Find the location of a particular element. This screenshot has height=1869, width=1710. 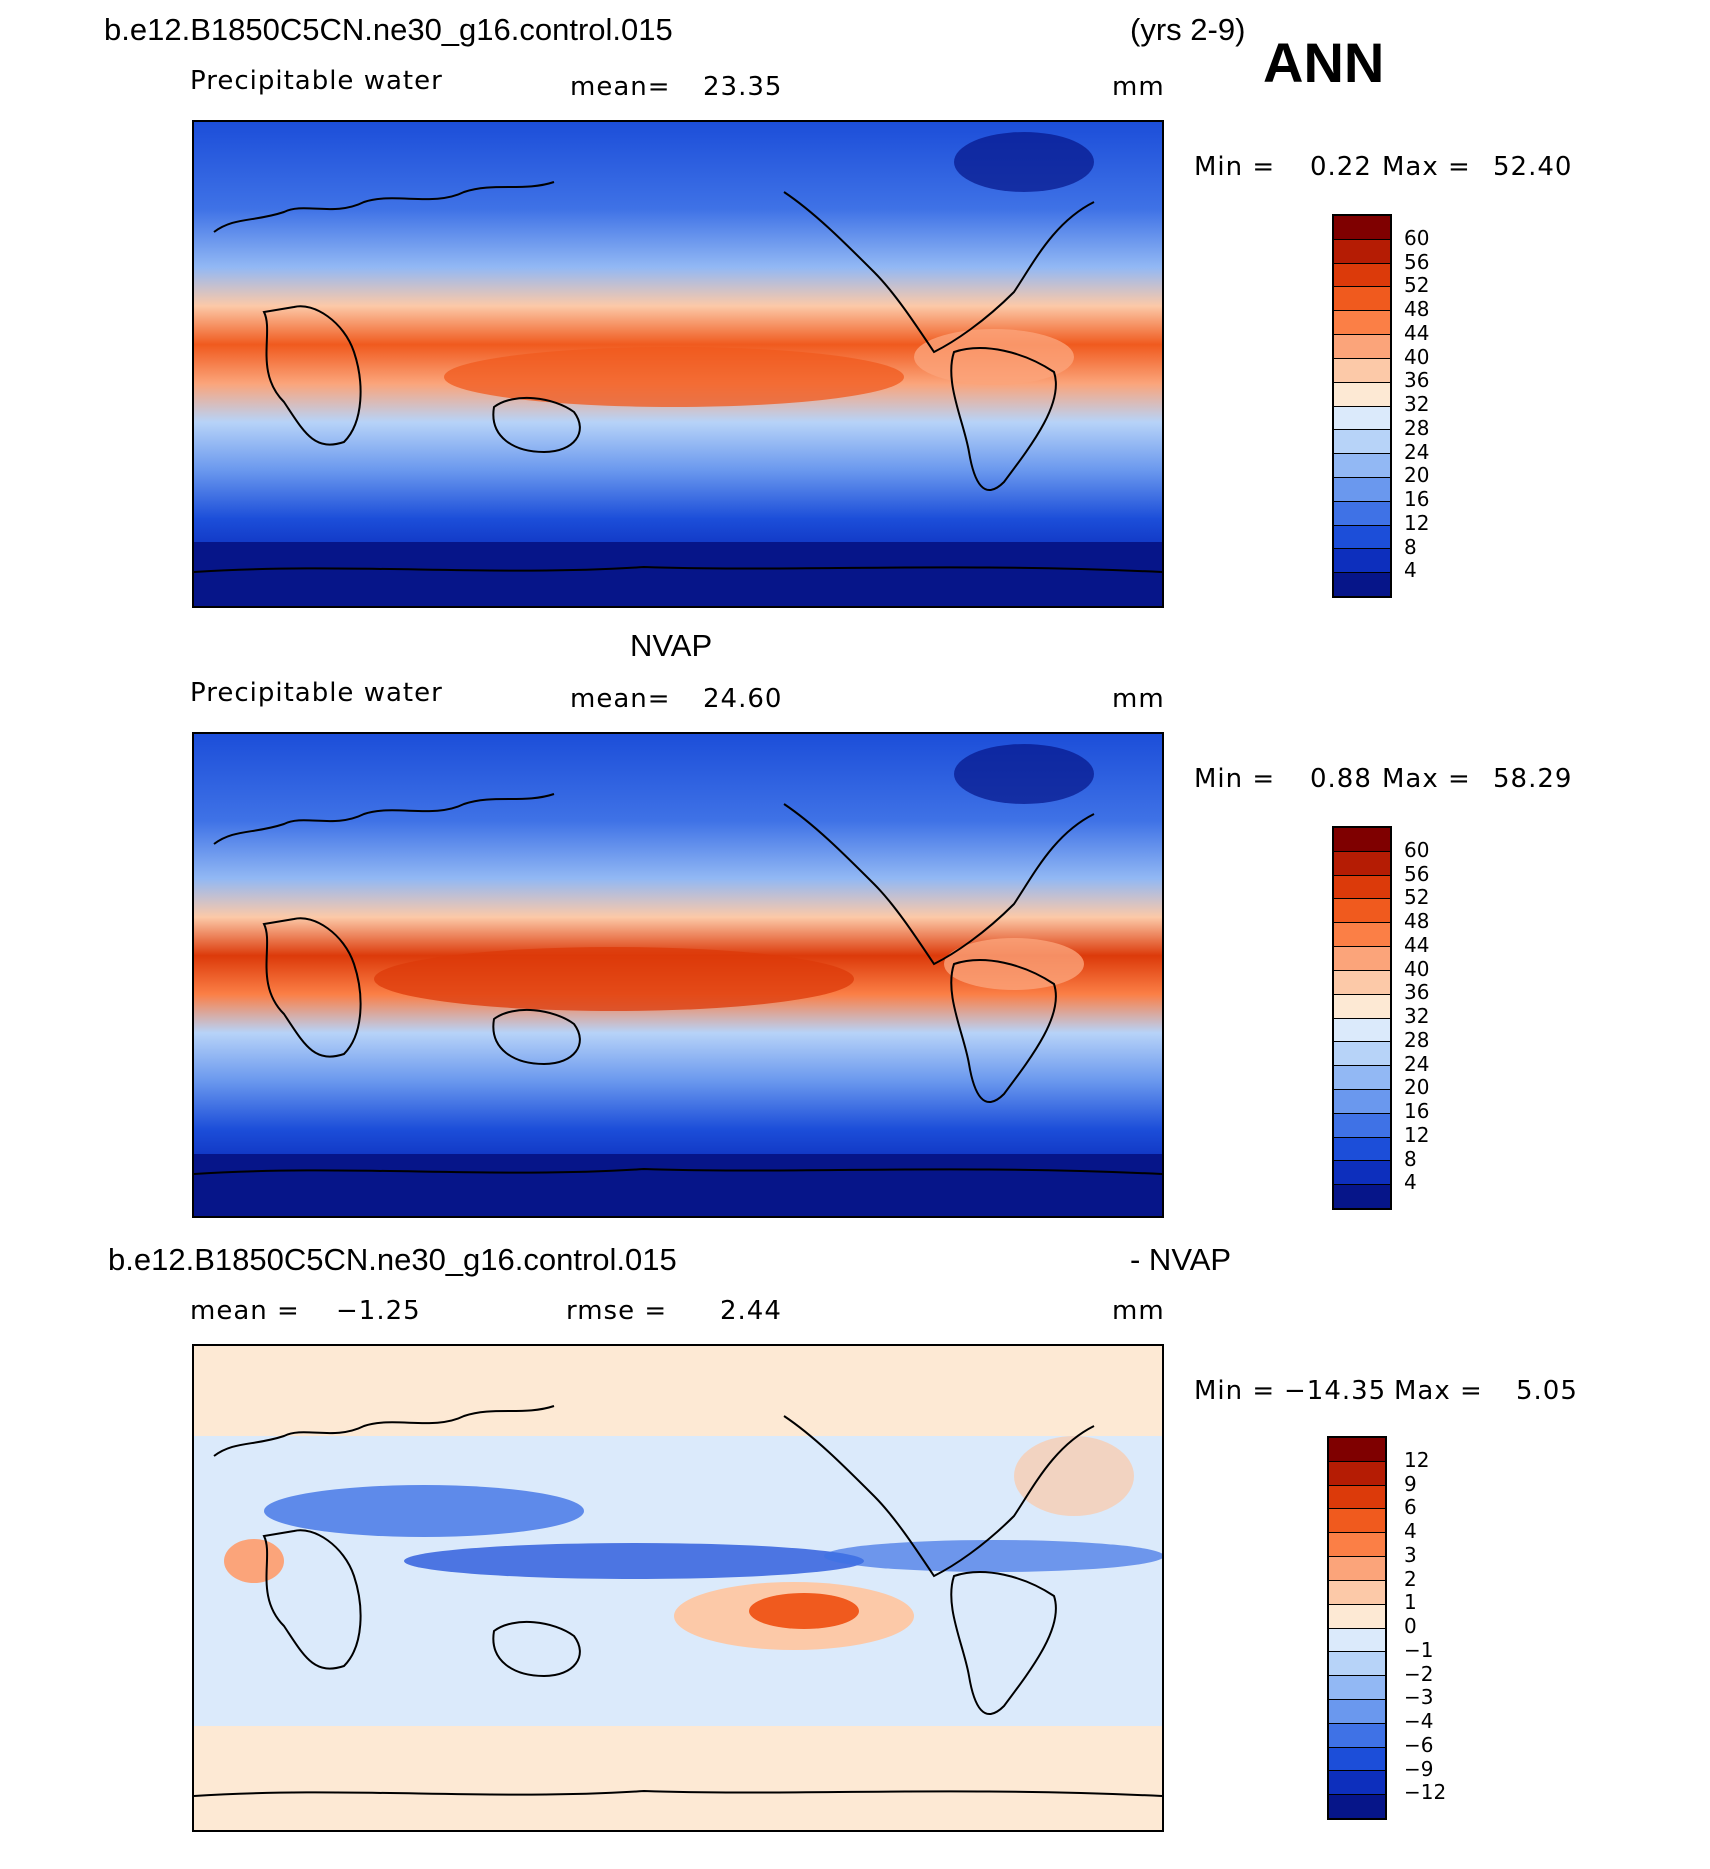

panel3-min-label: Min = is located at coordinates (1235, 1391).